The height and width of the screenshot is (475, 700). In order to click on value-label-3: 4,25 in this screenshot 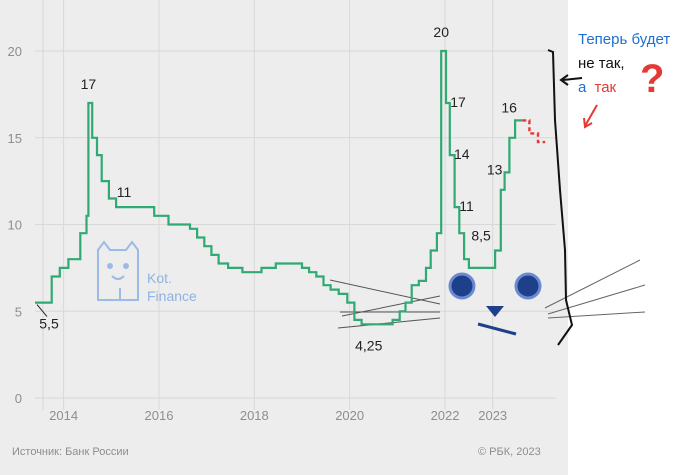, I will do `click(368, 345)`.